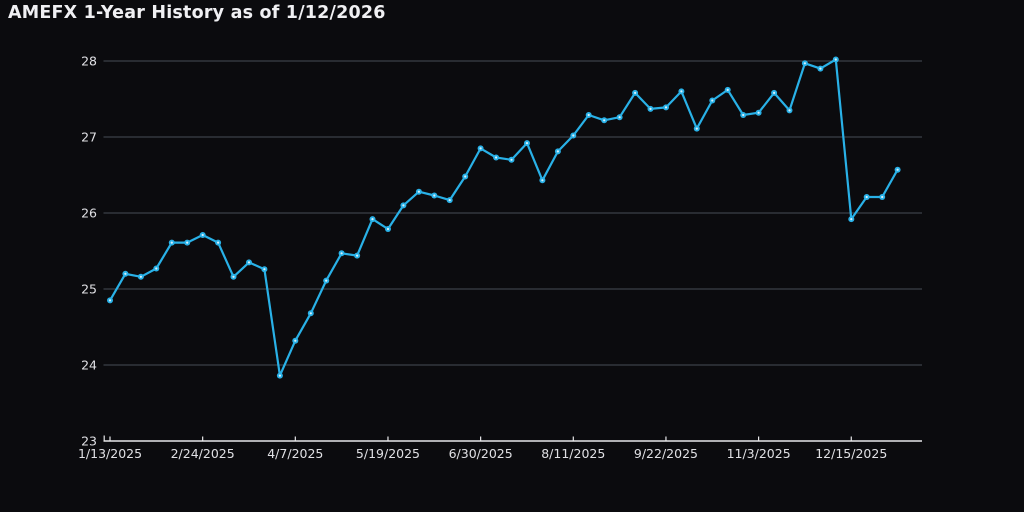  I want to click on x-tick-label: 5/19/2025, so click(388, 453).